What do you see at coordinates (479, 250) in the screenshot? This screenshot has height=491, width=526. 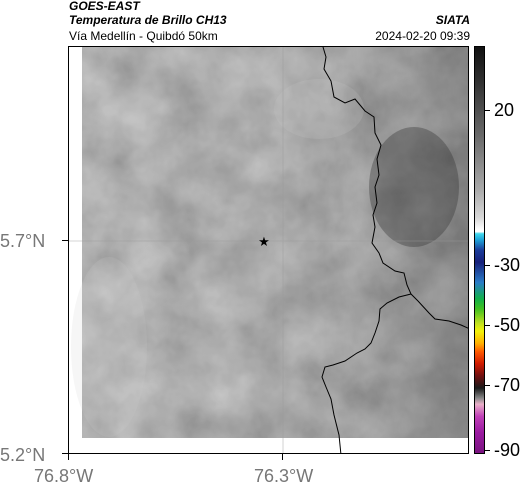 I see `colorbar` at bounding box center [479, 250].